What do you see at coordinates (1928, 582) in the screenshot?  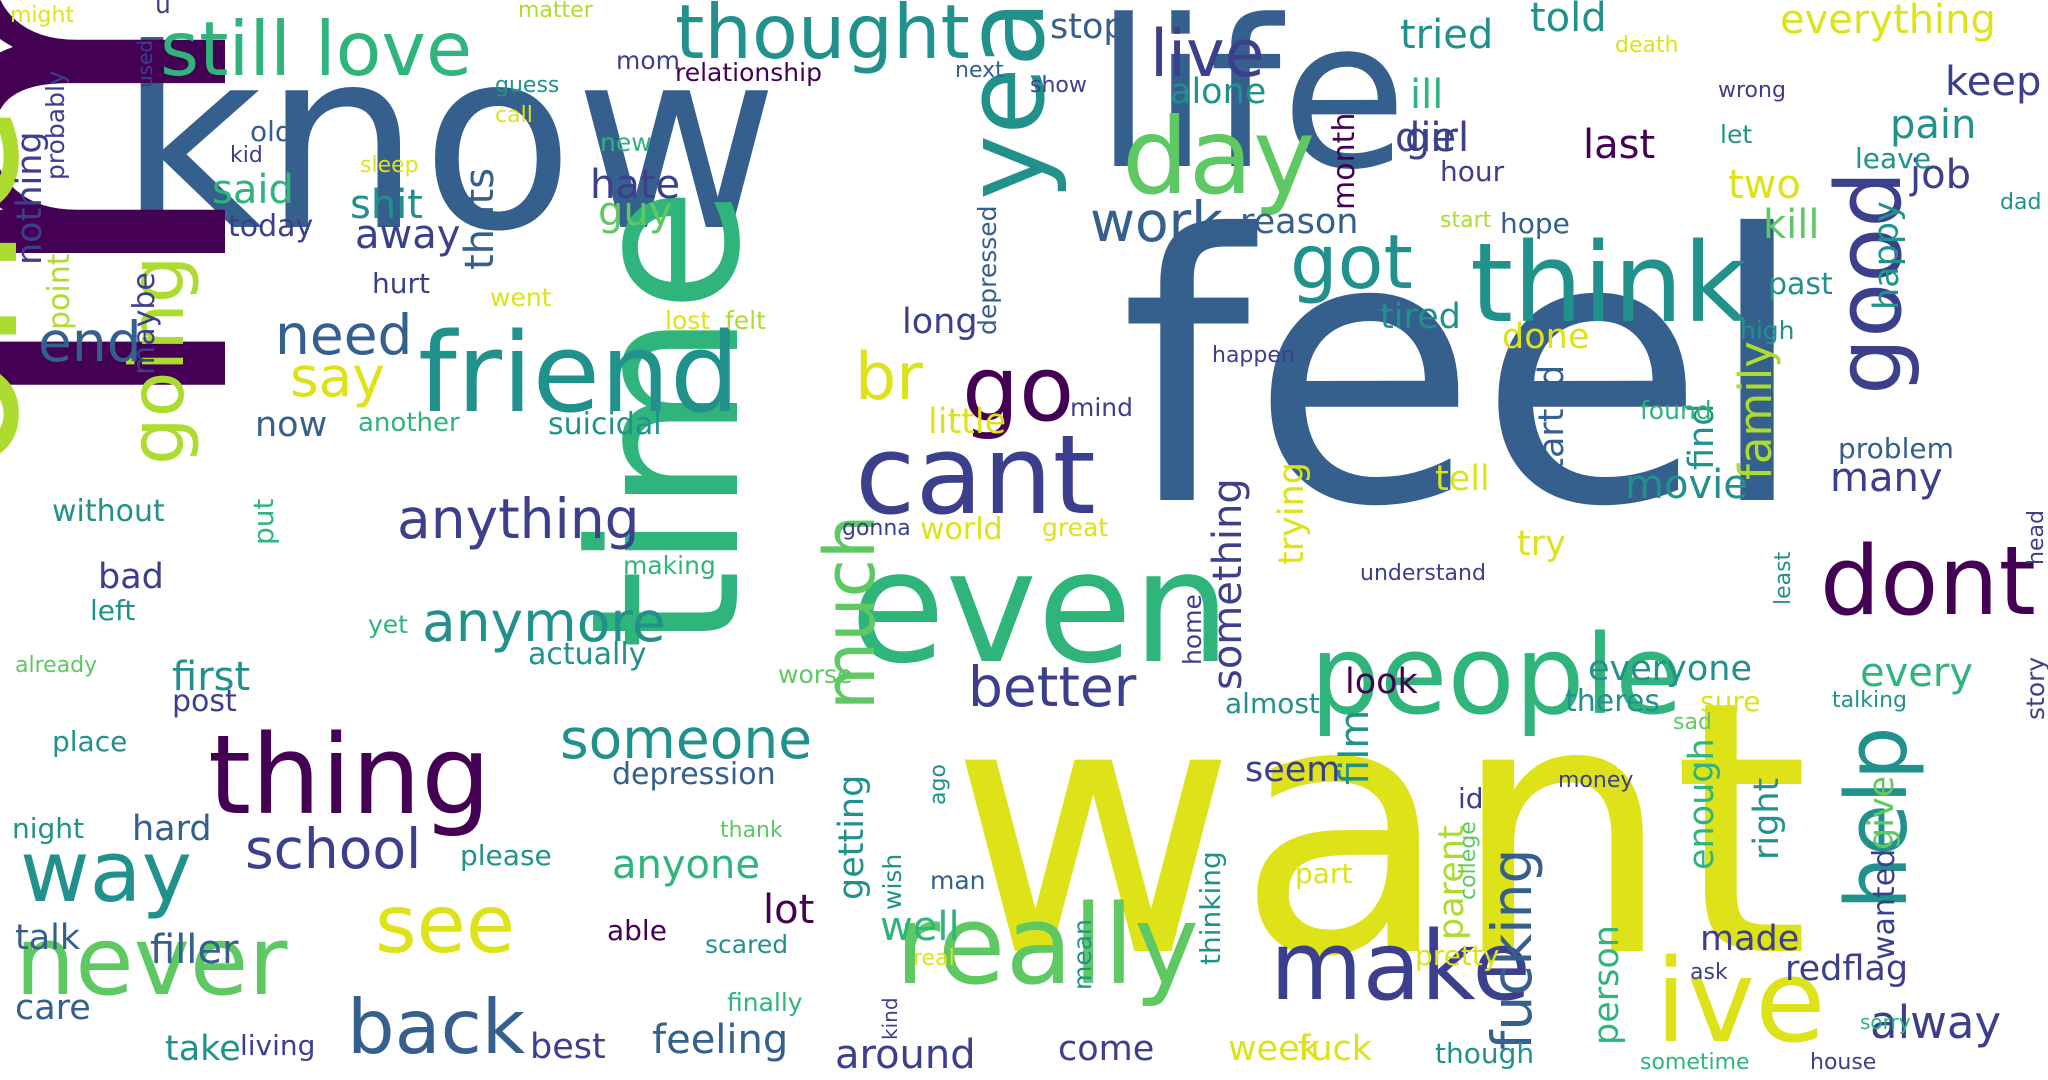 I see `word-dont: dont` at bounding box center [1928, 582].